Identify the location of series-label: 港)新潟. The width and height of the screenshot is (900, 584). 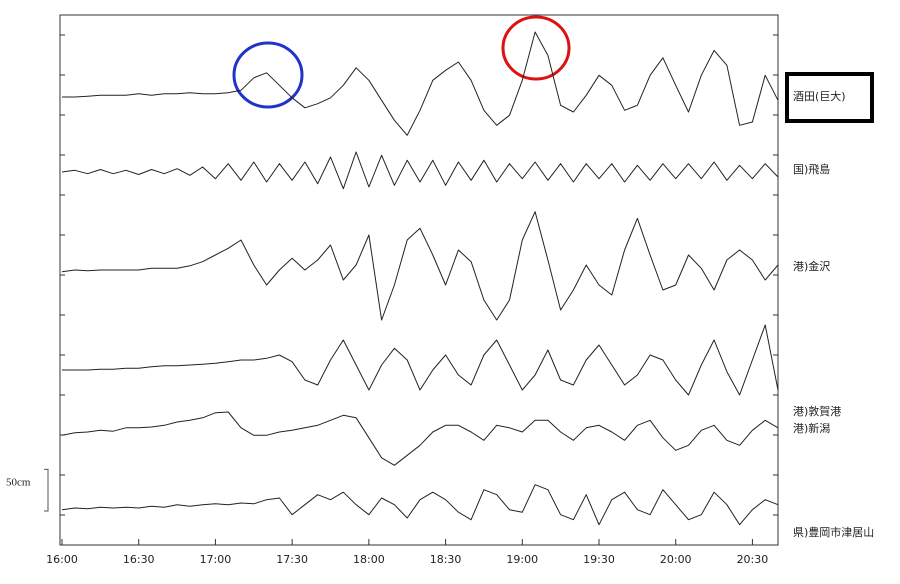
(811, 428).